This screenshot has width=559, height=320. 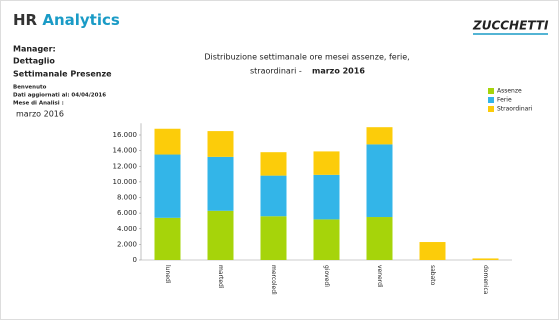 What do you see at coordinates (135, 260) in the screenshot?
I see `y-tick-label: 0` at bounding box center [135, 260].